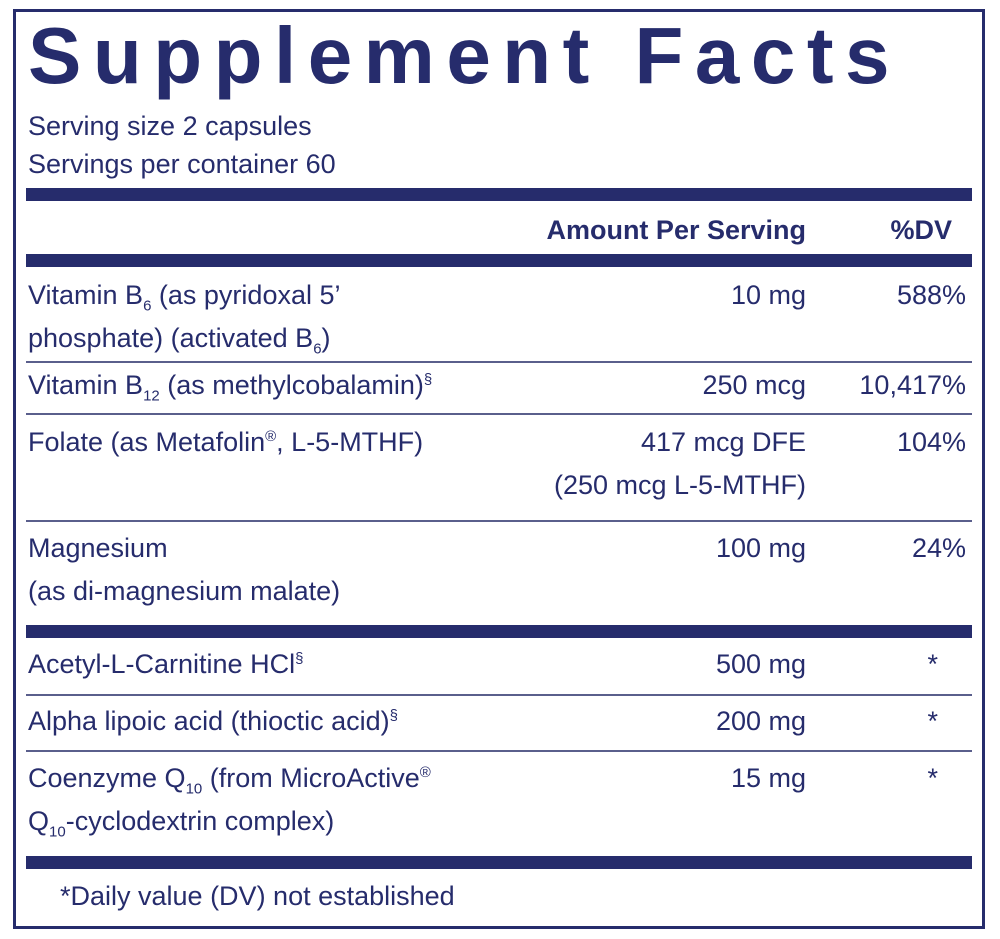 The image size is (1000, 939). What do you see at coordinates (680, 464) in the screenshot?
I see `amount: 417 mcg DFE (250 mcg L-5-MTHF)` at bounding box center [680, 464].